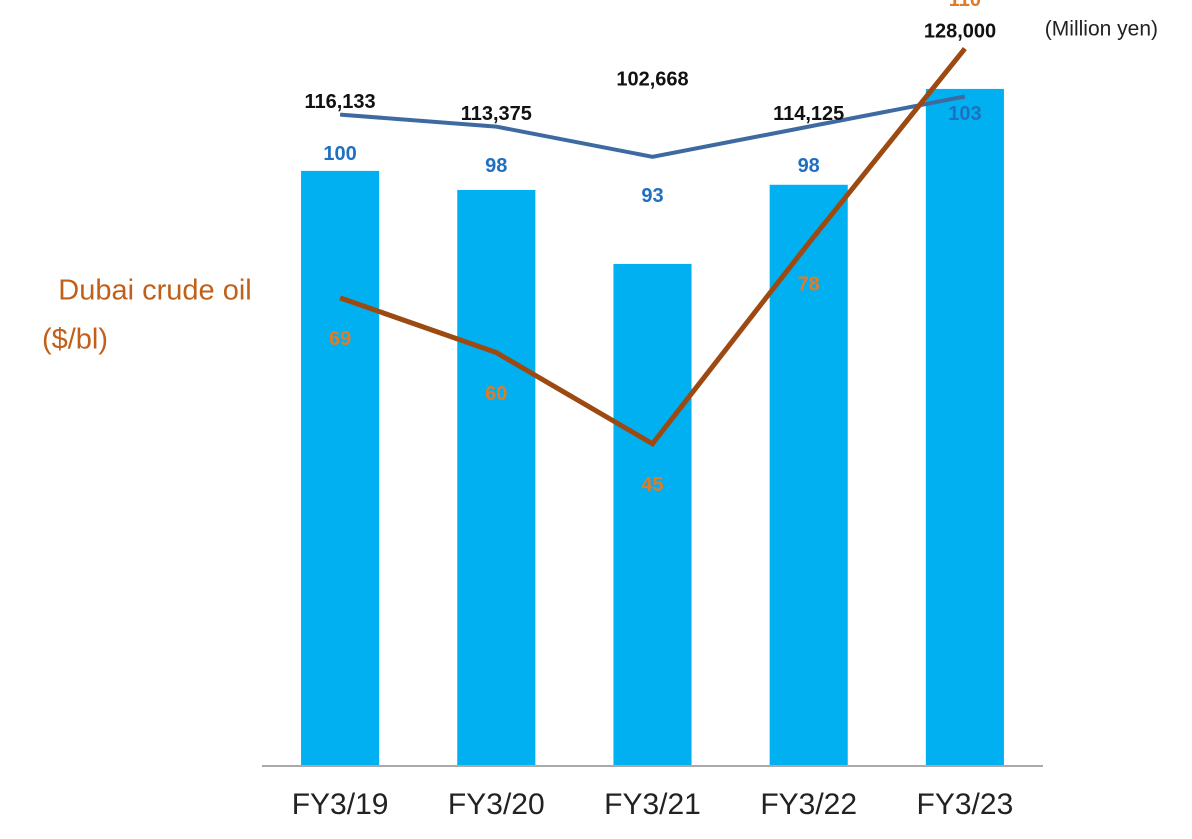  I want to click on value-label: 45, so click(652, 485).